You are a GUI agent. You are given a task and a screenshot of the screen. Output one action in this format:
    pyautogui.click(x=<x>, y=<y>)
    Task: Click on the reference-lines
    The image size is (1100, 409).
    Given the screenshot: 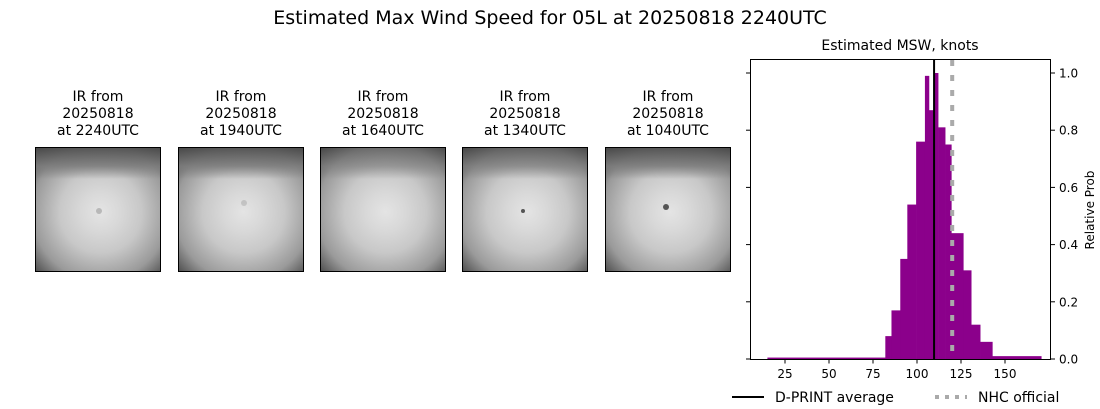 What is the action you would take?
    pyautogui.click(x=944, y=209)
    